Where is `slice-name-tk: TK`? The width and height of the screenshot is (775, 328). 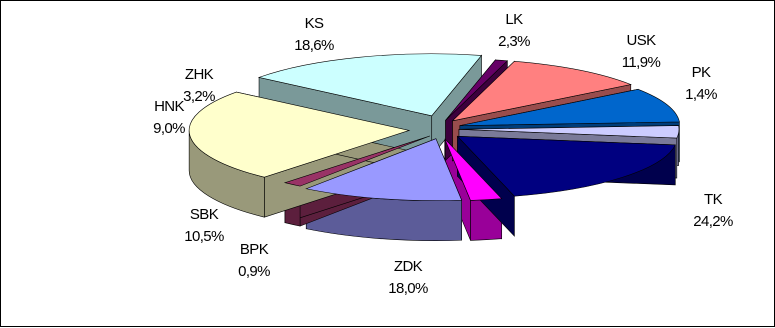 slice-name-tk: TK is located at coordinates (713, 199).